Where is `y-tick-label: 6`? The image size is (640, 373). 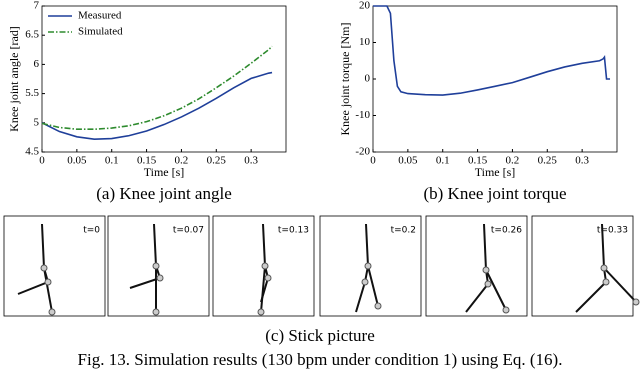
y-tick-label: 6 is located at coordinates (37, 64).